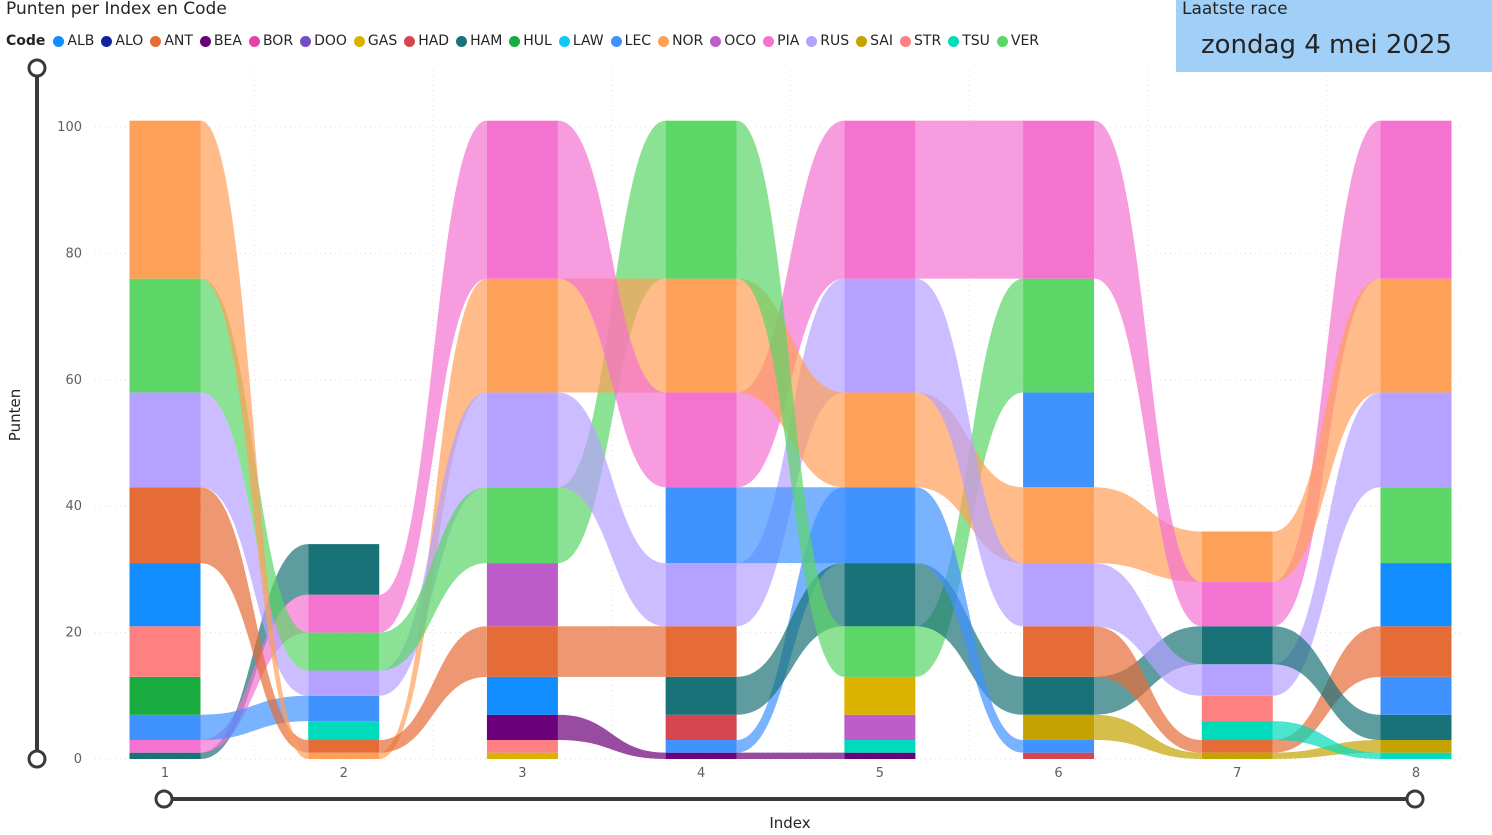  What do you see at coordinates (164, 799) in the screenshot?
I see `x-slider-handle-min` at bounding box center [164, 799].